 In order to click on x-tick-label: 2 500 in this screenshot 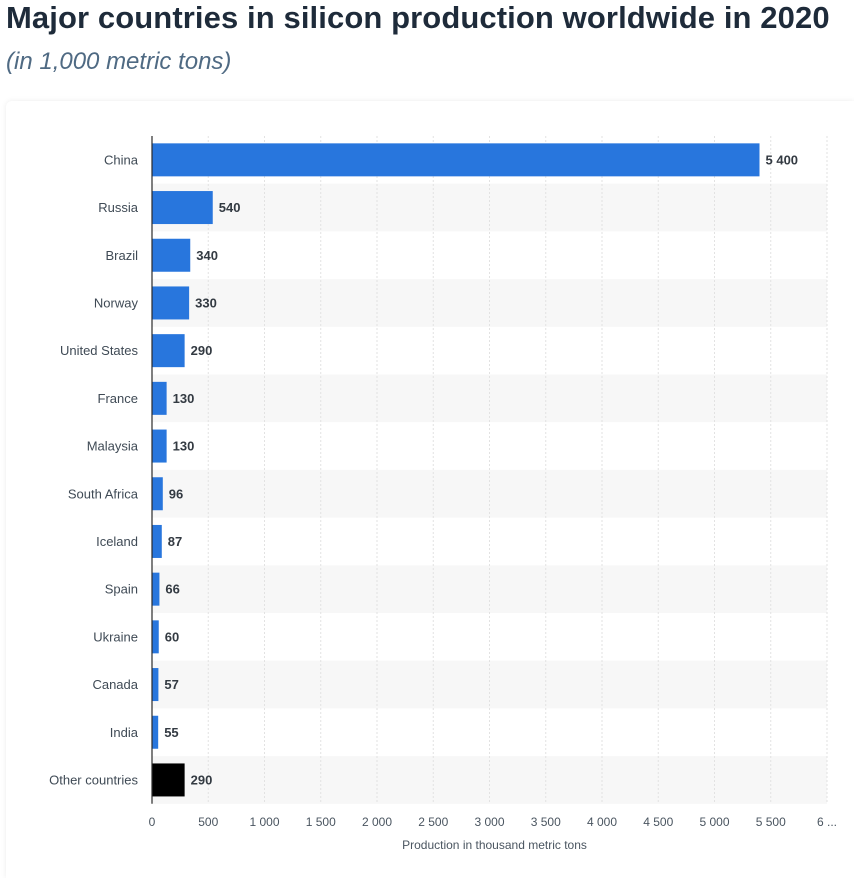, I will do `click(433, 822)`.